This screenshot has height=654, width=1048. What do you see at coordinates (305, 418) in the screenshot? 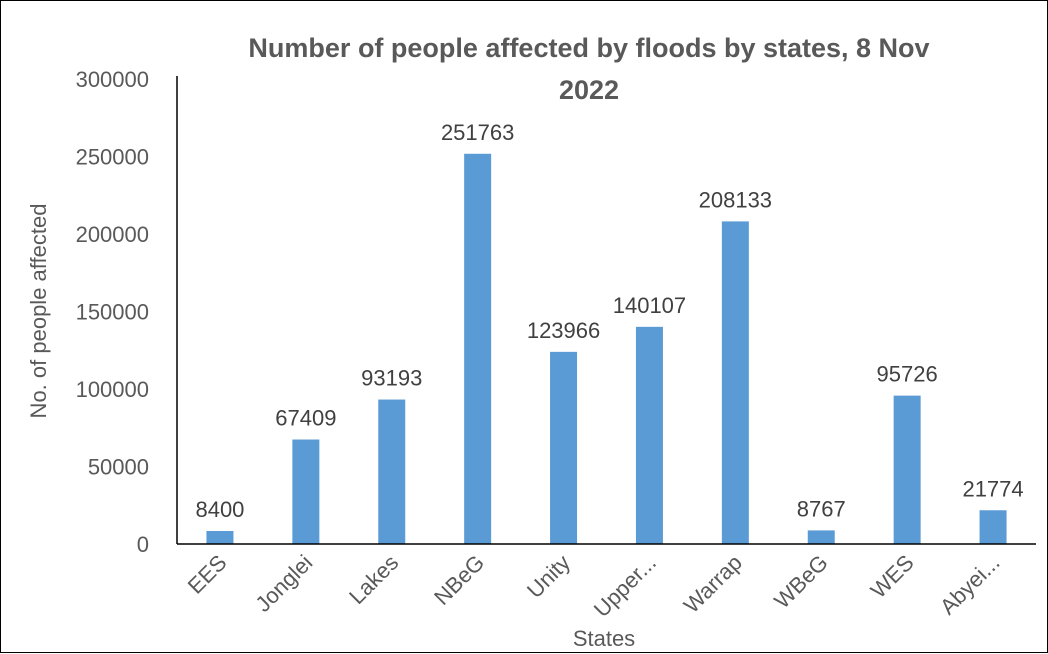
I see `data-label: 67409` at bounding box center [305, 418].